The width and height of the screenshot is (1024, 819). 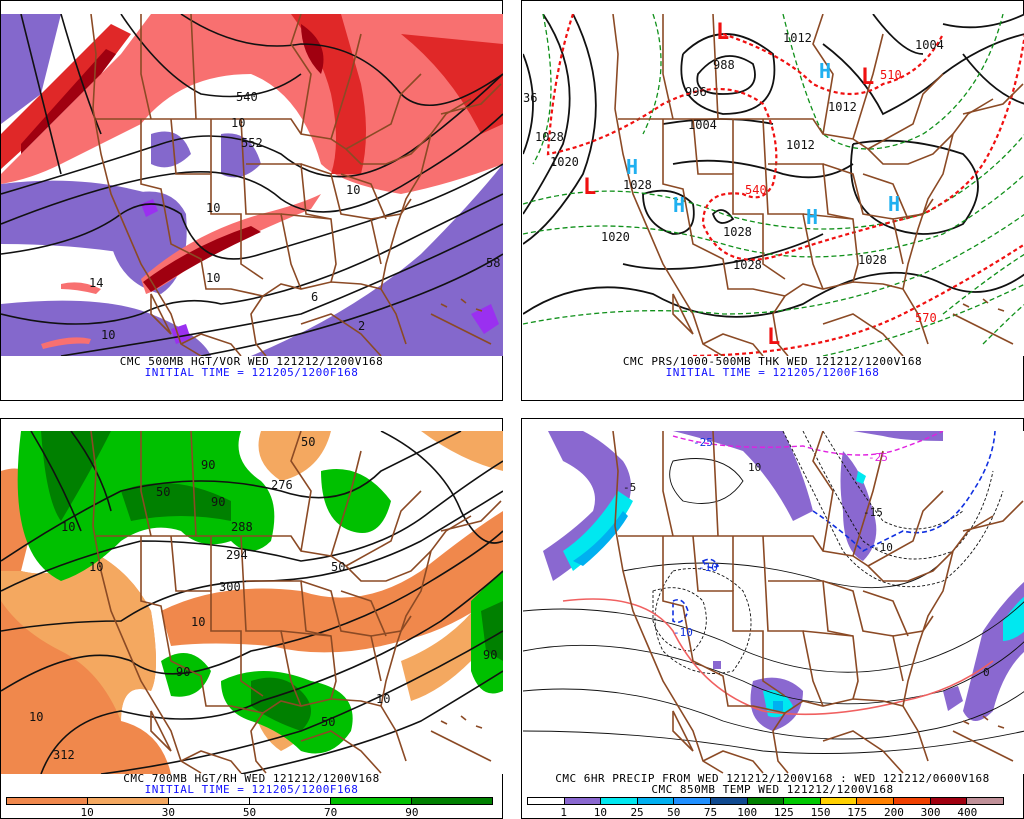 I want to click on contour-label: 14, so click(x=96, y=283).